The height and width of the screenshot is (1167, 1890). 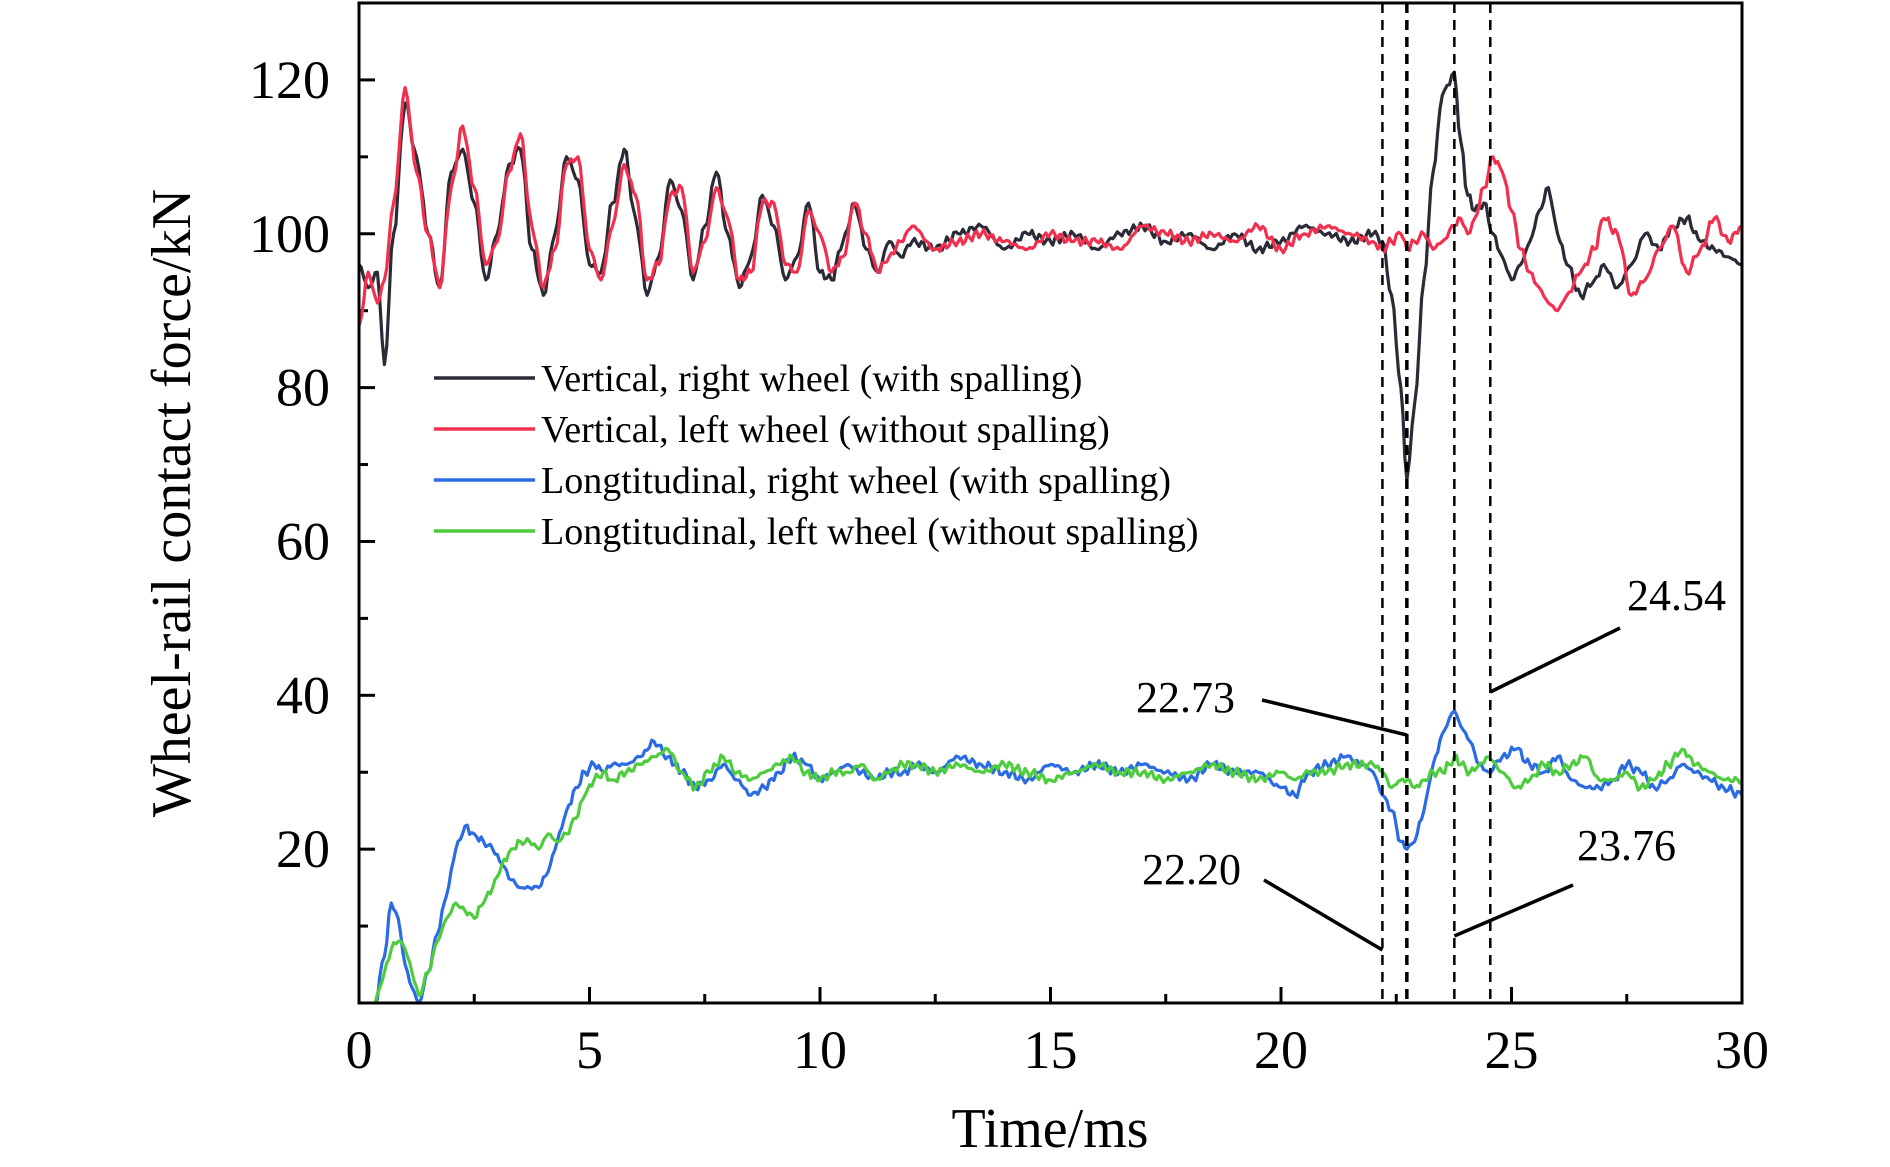 What do you see at coordinates (811, 379) in the screenshot?
I see `legend-label: Vertical, right wheel (with spalling)` at bounding box center [811, 379].